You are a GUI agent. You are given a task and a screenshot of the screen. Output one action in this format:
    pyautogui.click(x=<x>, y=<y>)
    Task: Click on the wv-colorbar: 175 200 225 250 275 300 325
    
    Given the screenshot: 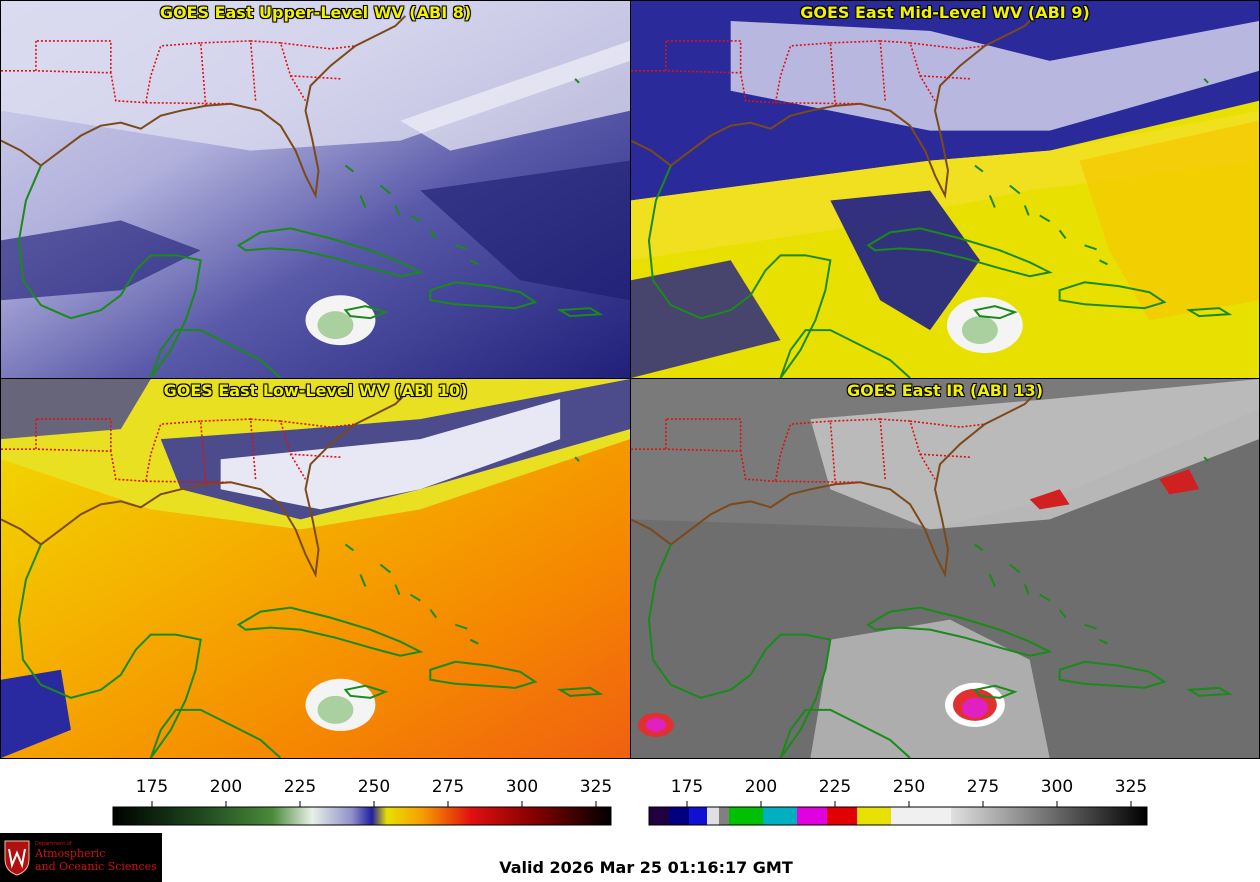 What is the action you would take?
    pyautogui.click(x=363, y=801)
    